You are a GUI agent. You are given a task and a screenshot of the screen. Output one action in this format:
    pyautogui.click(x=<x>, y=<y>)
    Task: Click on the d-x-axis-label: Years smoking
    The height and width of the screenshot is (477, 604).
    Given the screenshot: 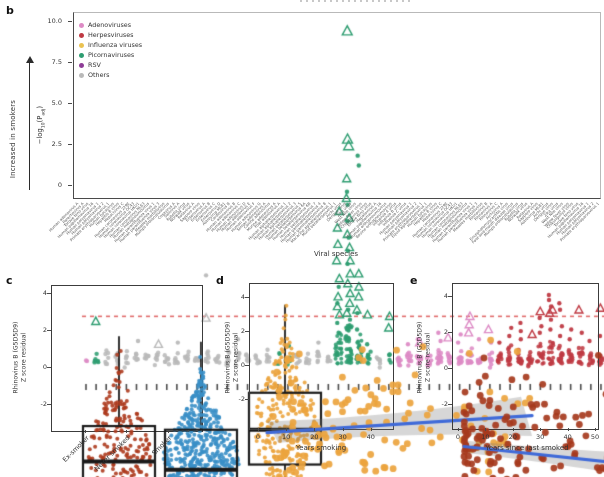 What is the action you would take?
    pyautogui.click(x=321, y=448)
    